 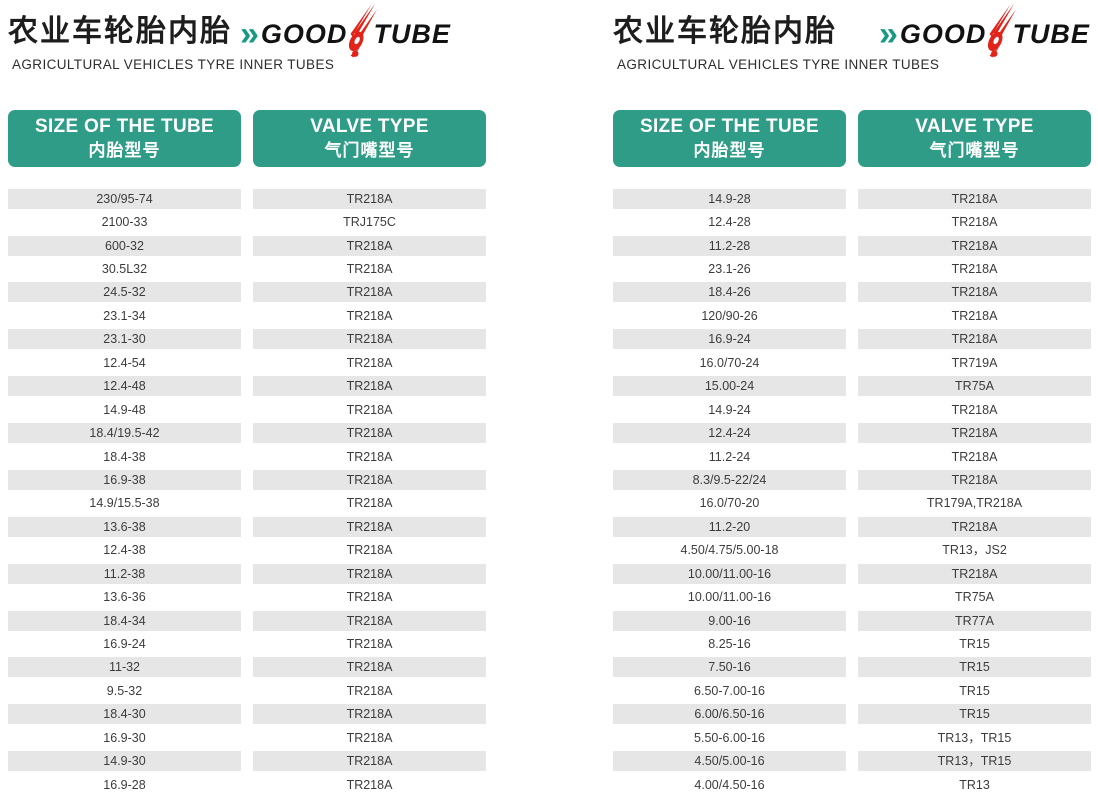 I want to click on table-row: 11.2-38 TR218A, so click(x=247, y=573).